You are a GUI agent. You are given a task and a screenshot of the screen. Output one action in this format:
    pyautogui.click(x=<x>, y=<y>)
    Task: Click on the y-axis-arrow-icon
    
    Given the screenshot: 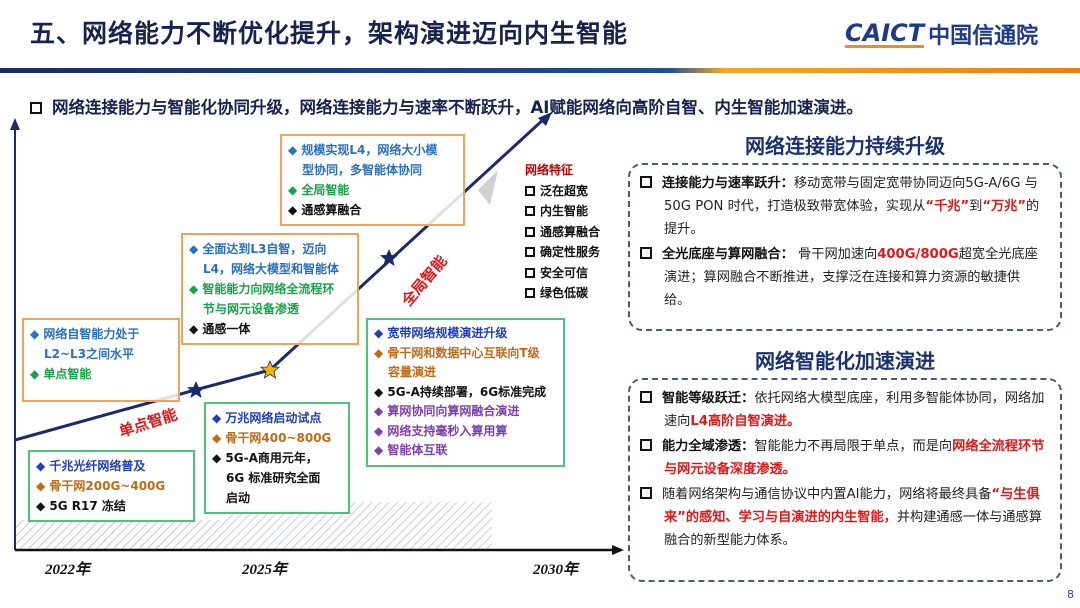 What is the action you would take?
    pyautogui.click(x=15, y=124)
    